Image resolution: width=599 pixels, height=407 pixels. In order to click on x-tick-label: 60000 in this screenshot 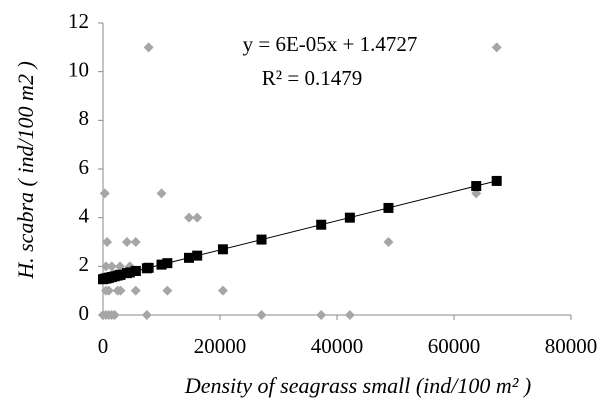, I will do `click(454, 346)`.